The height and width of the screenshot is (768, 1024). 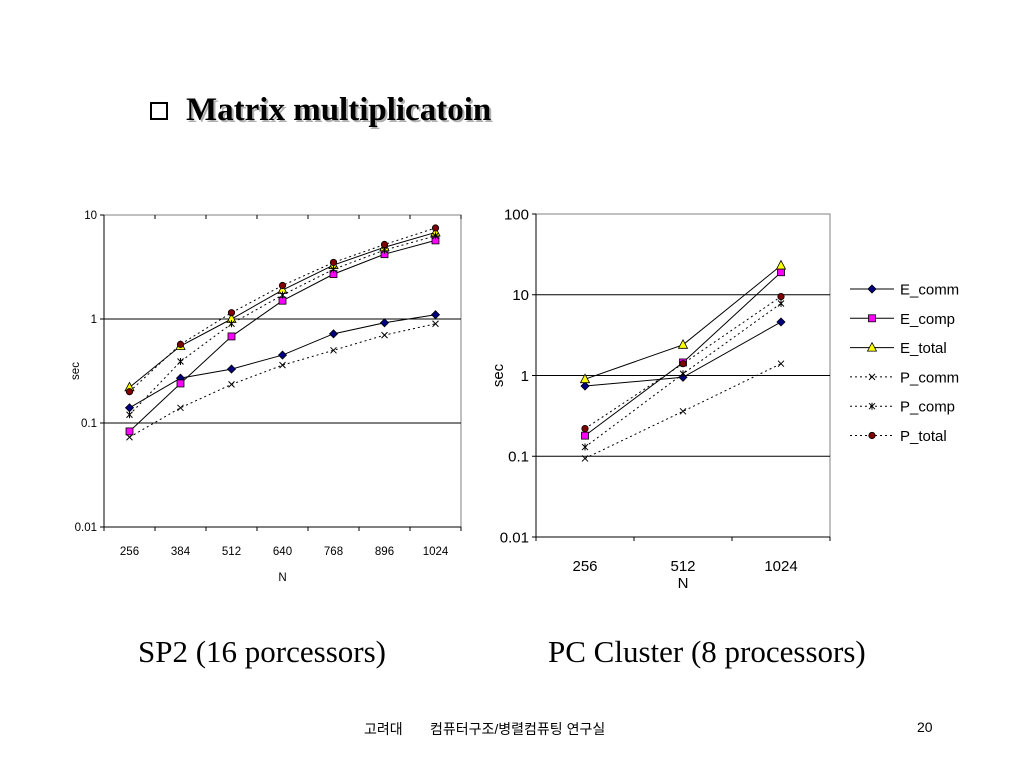 What do you see at coordinates (927, 319) in the screenshot?
I see `legend-label: E_comp` at bounding box center [927, 319].